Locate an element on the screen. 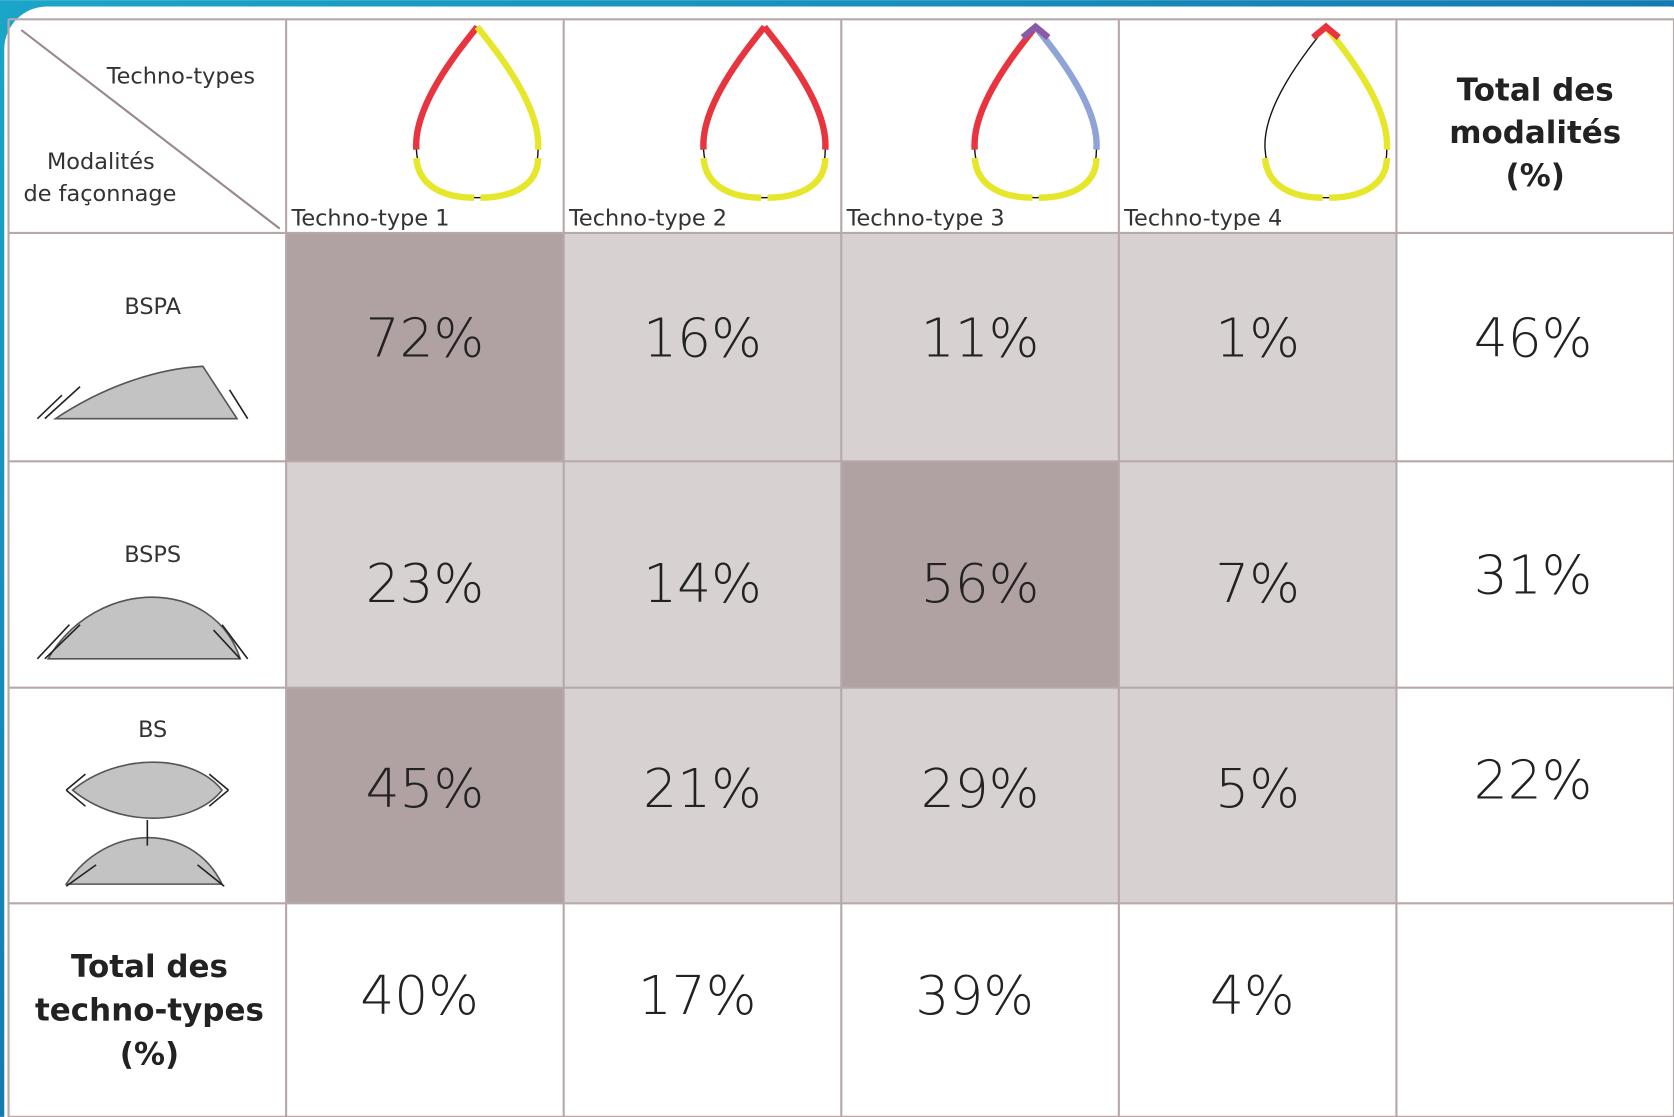 The width and height of the screenshot is (1674, 1117). total-column-header: modalités is located at coordinates (1535, 133).